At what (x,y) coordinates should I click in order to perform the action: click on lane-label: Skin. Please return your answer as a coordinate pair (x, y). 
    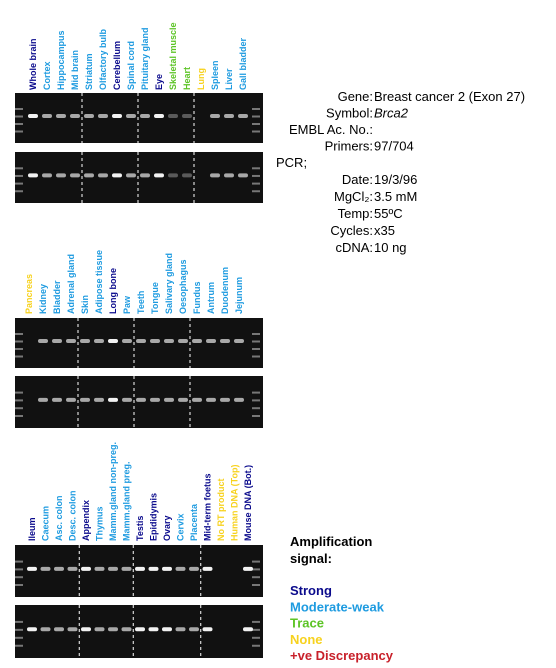
    Looking at the image, I should click on (85, 304).